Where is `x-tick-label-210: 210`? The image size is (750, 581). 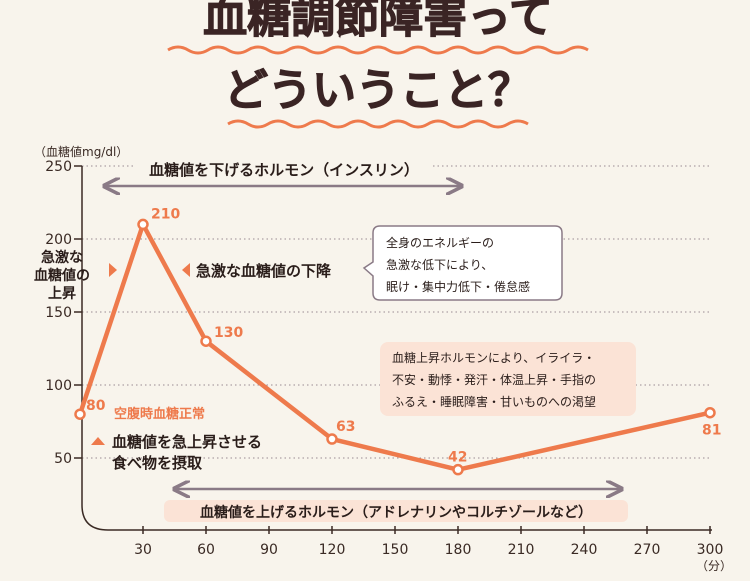
x-tick-label-210: 210 is located at coordinates (521, 550).